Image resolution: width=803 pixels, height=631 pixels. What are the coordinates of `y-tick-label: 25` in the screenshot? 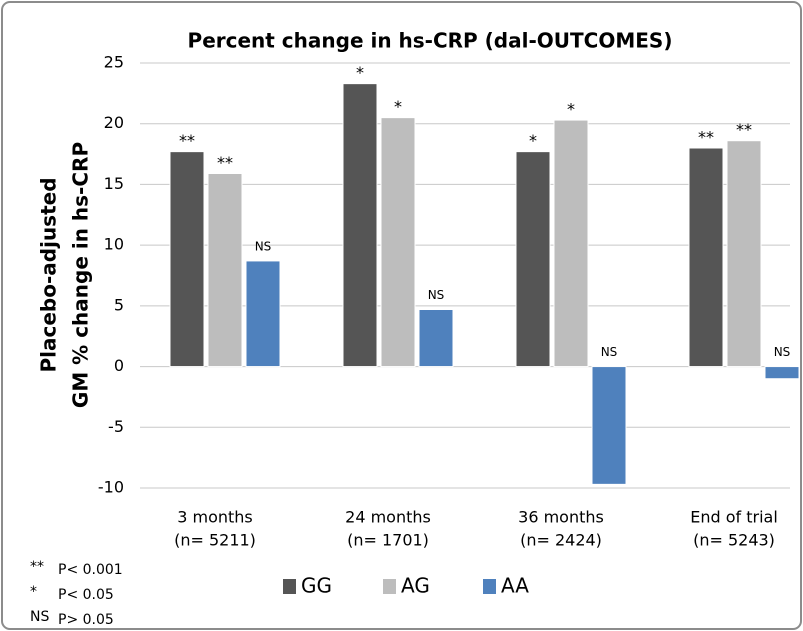 It's located at (114, 62).